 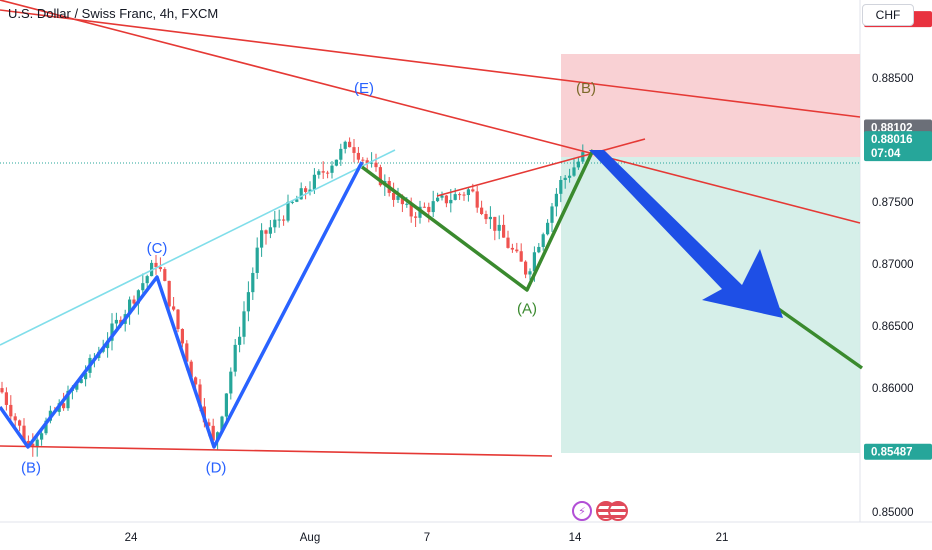 What do you see at coordinates (618, 511) in the screenshot?
I see `us-flag-icon` at bounding box center [618, 511].